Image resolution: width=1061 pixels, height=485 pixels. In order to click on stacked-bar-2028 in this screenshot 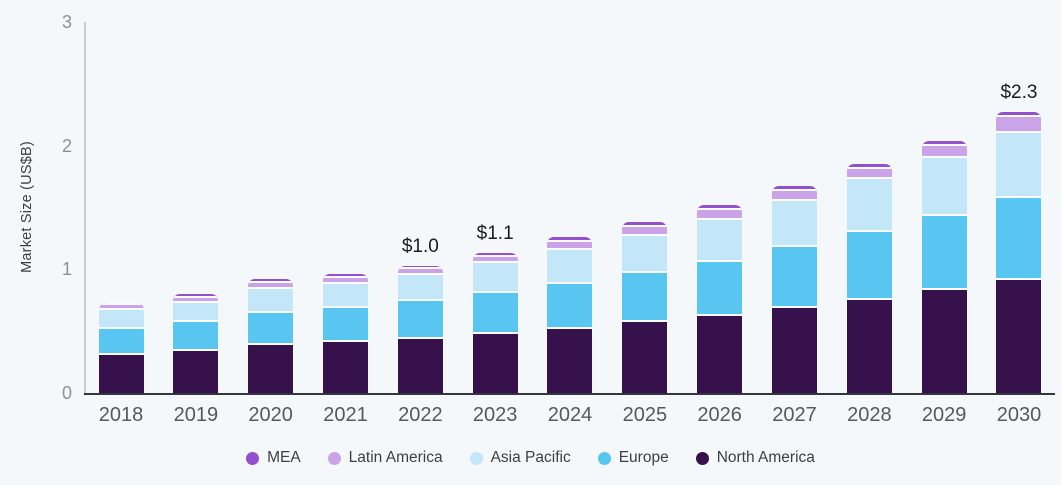, I will do `click(869, 278)`.